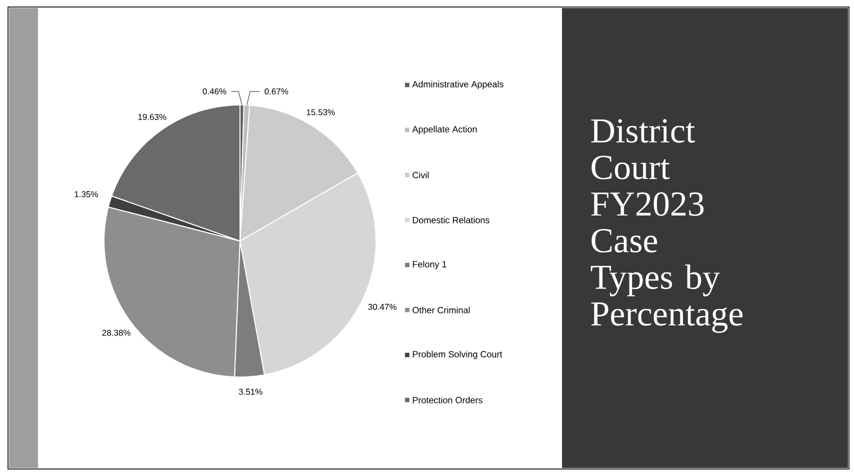 The width and height of the screenshot is (854, 473). I want to click on data-label: 3.51%, so click(250, 391).